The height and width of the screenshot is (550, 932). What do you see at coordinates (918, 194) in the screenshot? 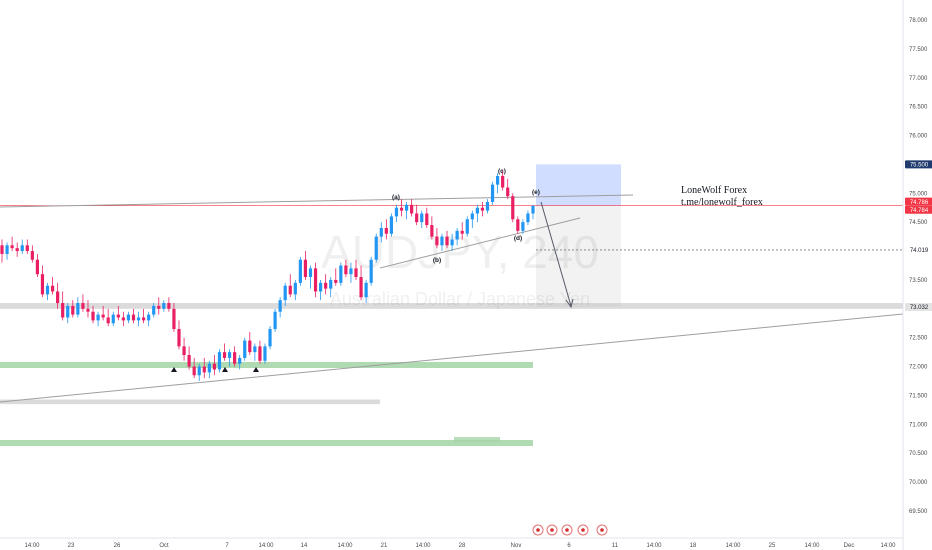
I see `price-tick-label: 75.000` at bounding box center [918, 194].